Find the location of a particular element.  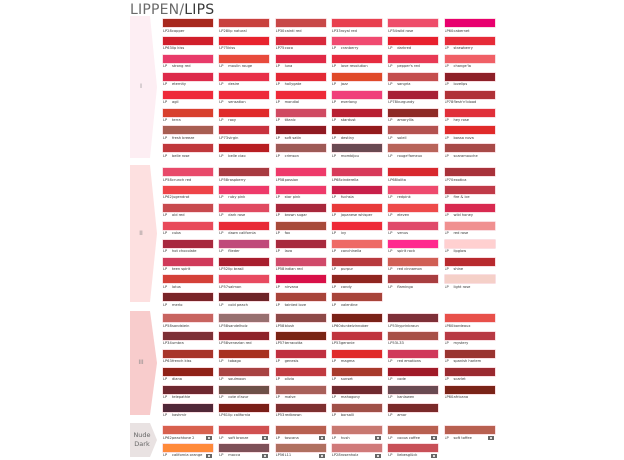

swatch-caption: LP mahagony is located at coordinates (357, 397).